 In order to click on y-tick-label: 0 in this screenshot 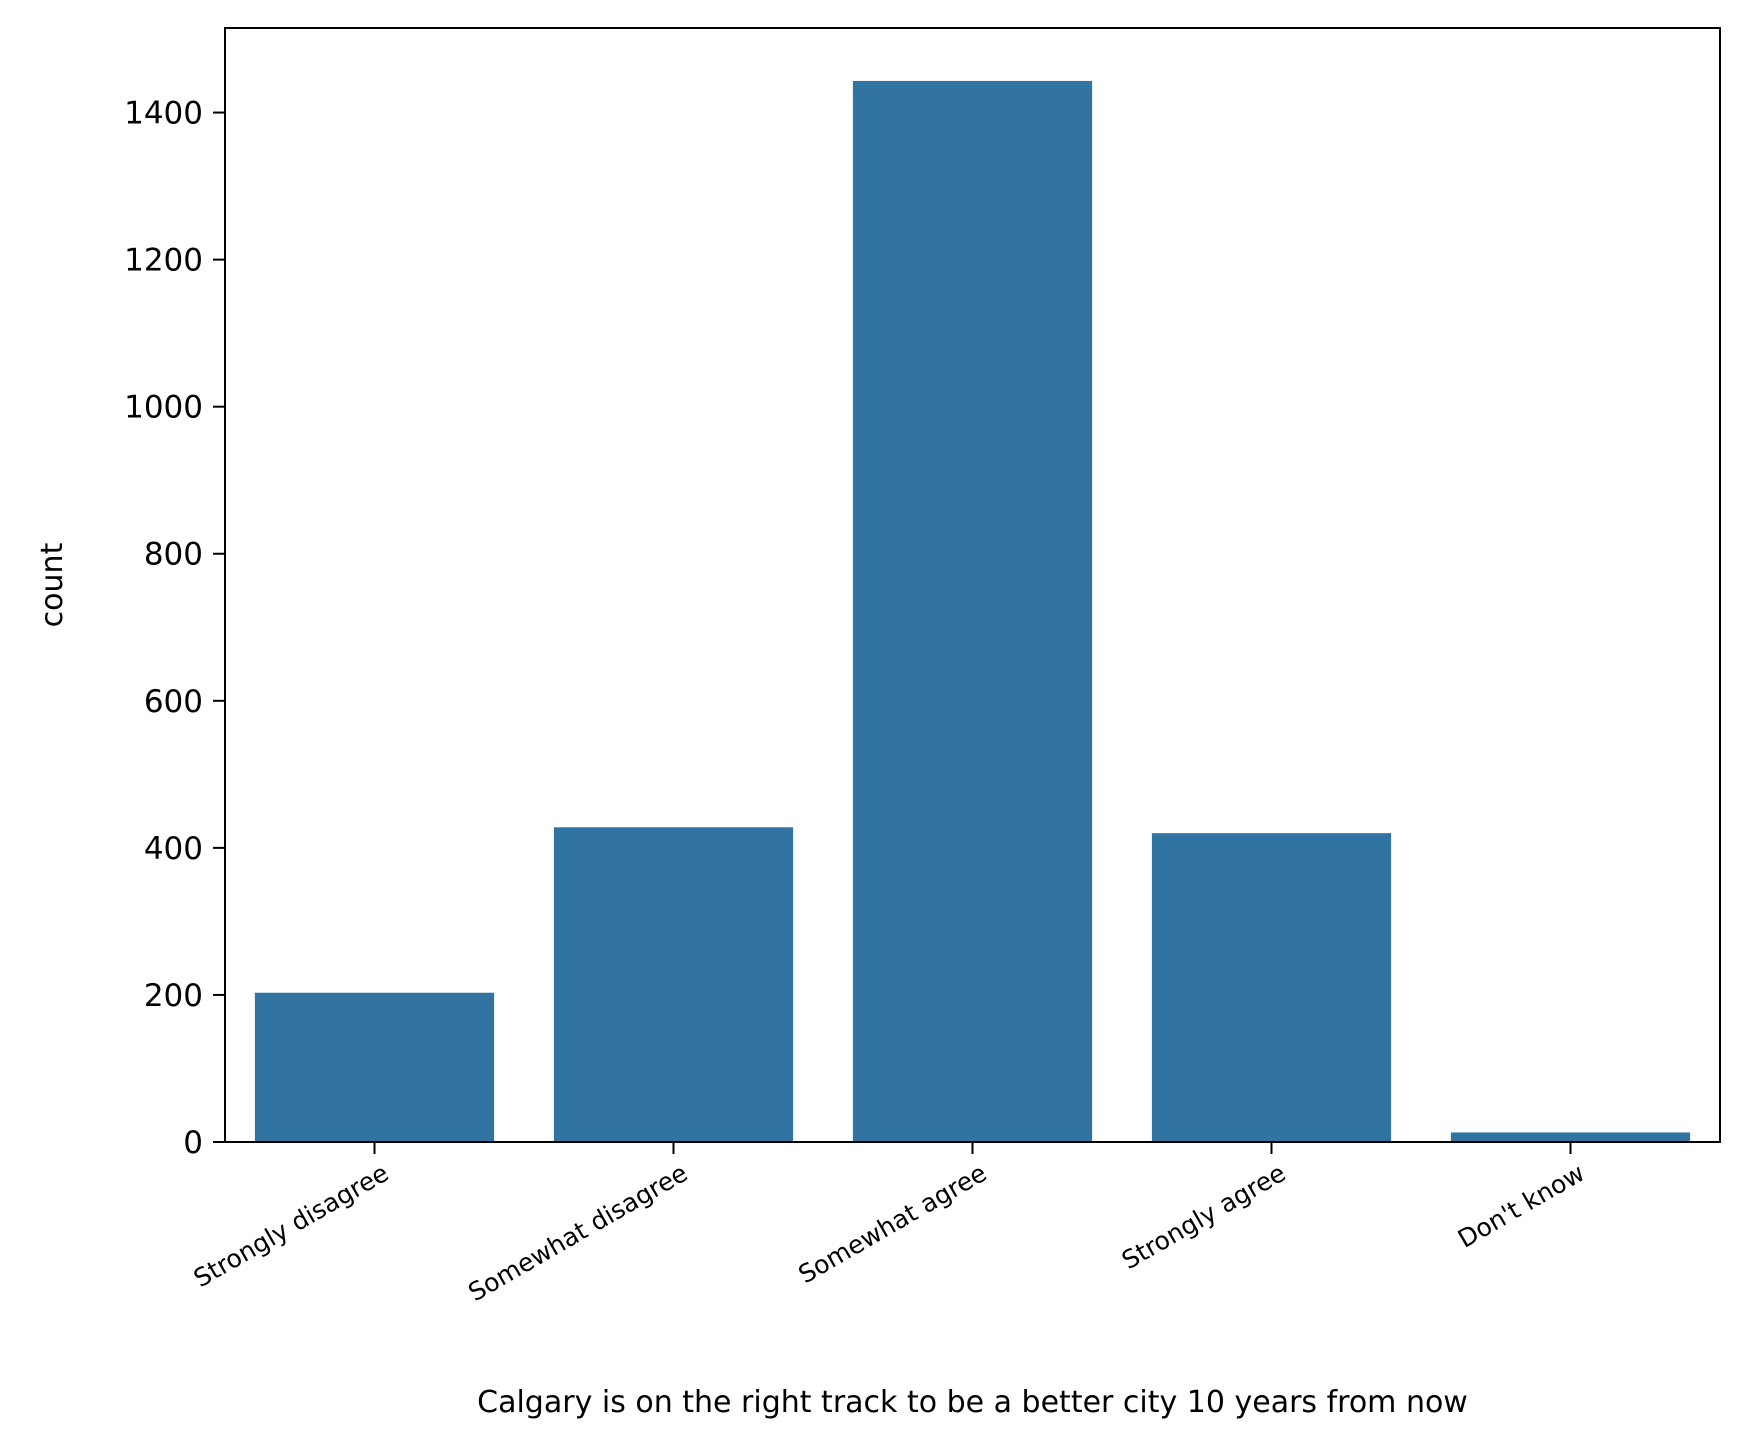, I will do `click(193, 1143)`.